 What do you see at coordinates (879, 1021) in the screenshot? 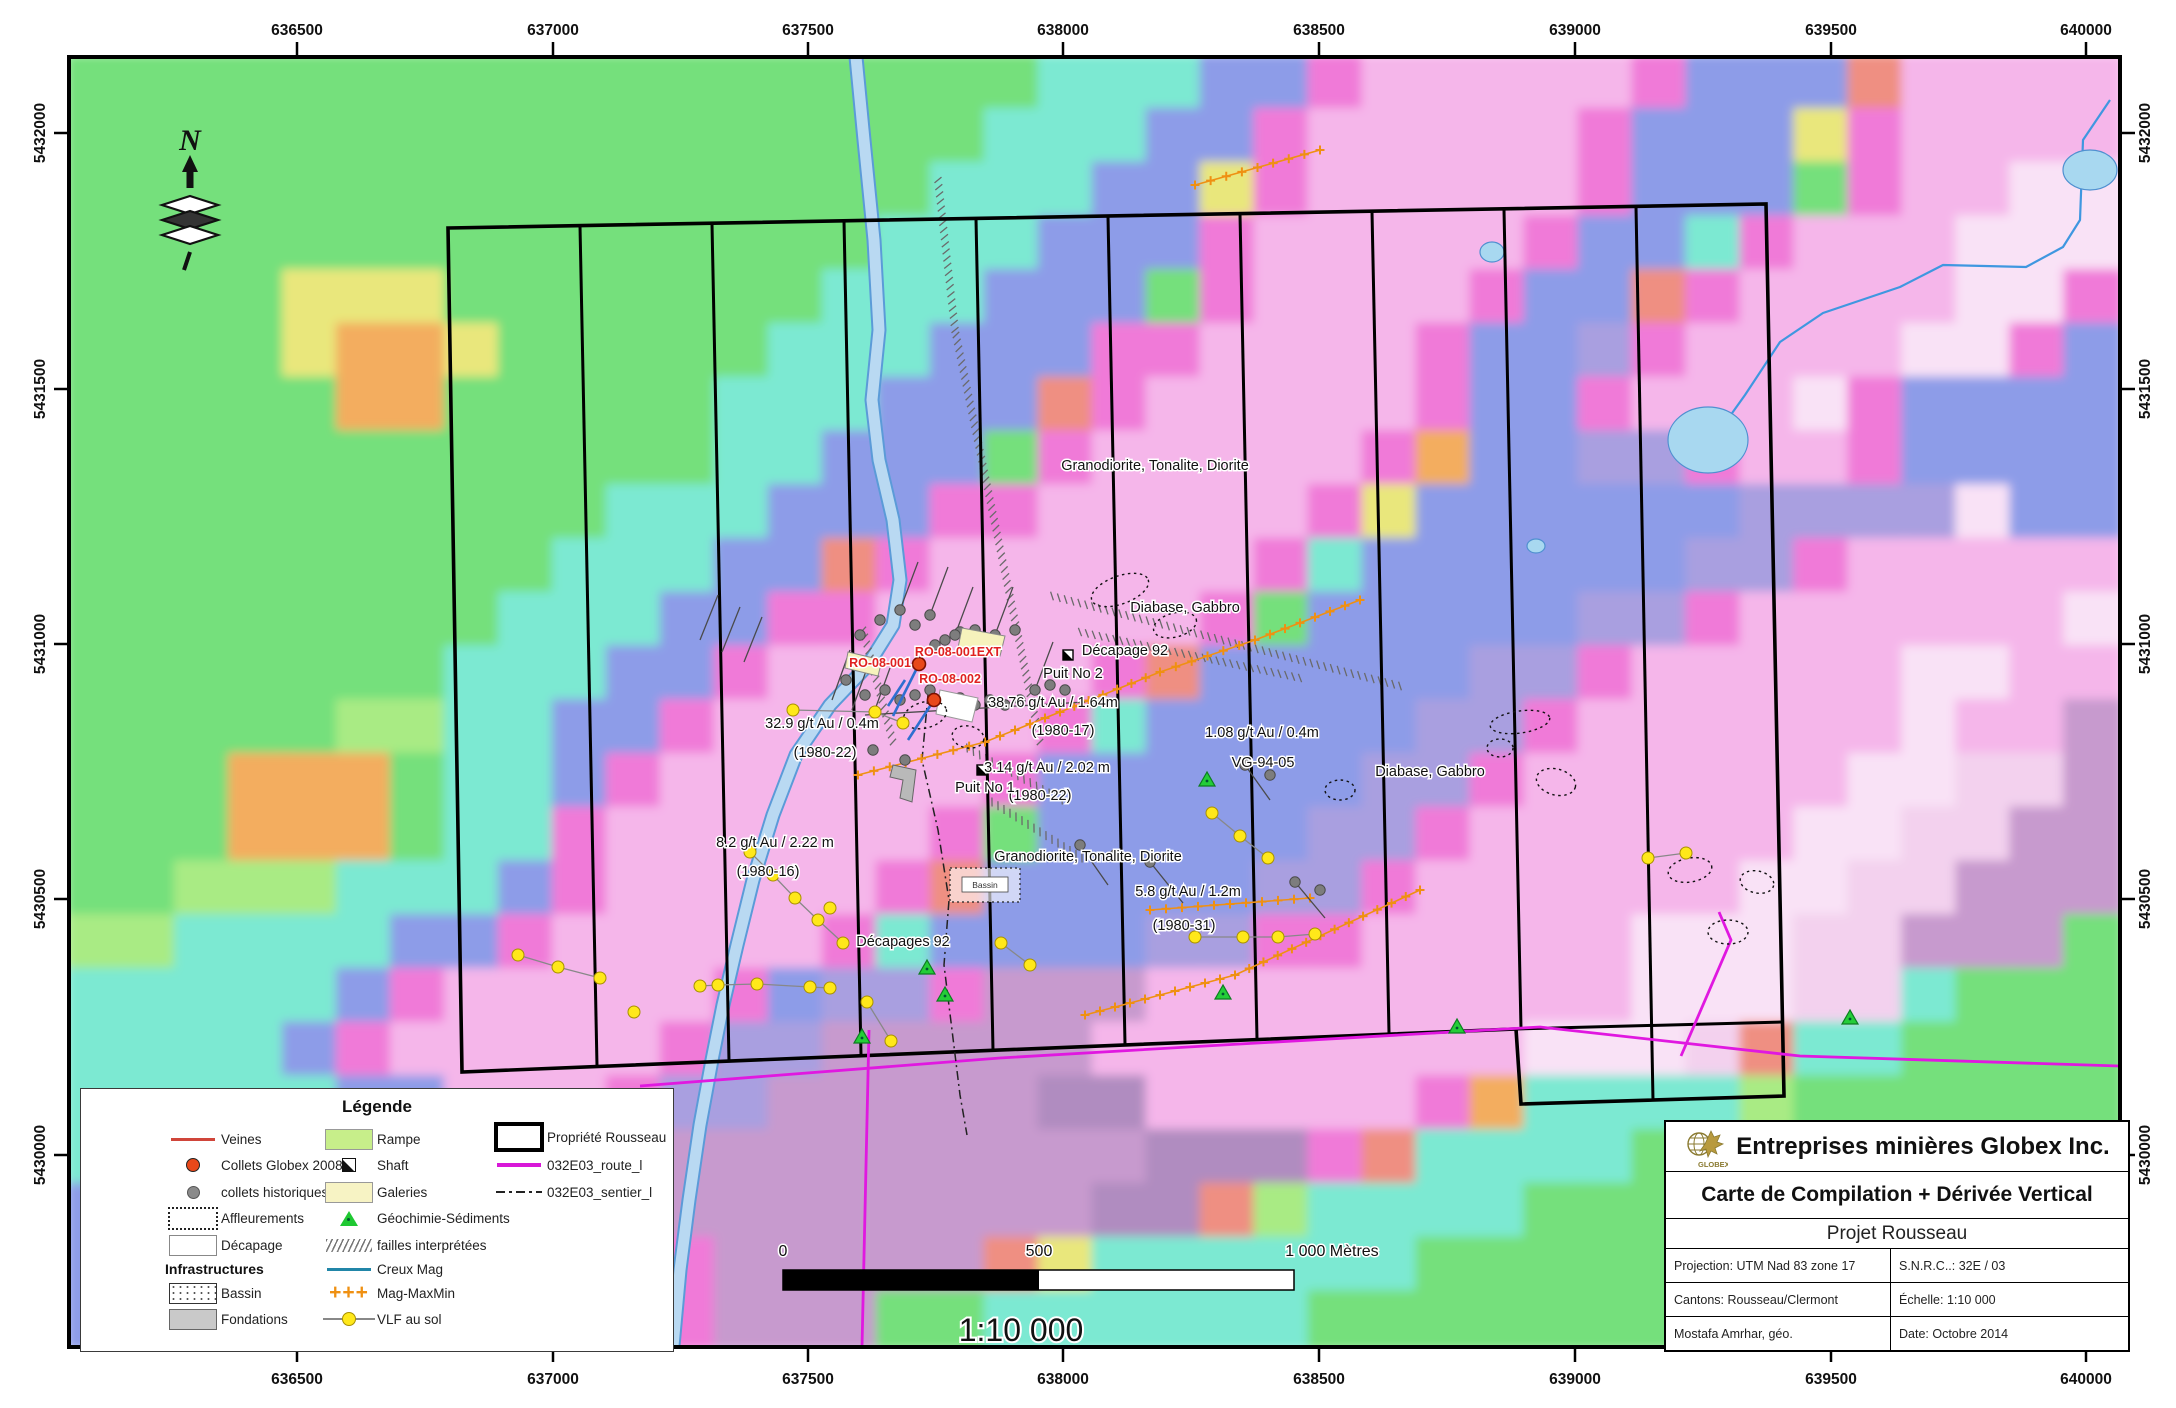
I see `vlf-line` at bounding box center [879, 1021].